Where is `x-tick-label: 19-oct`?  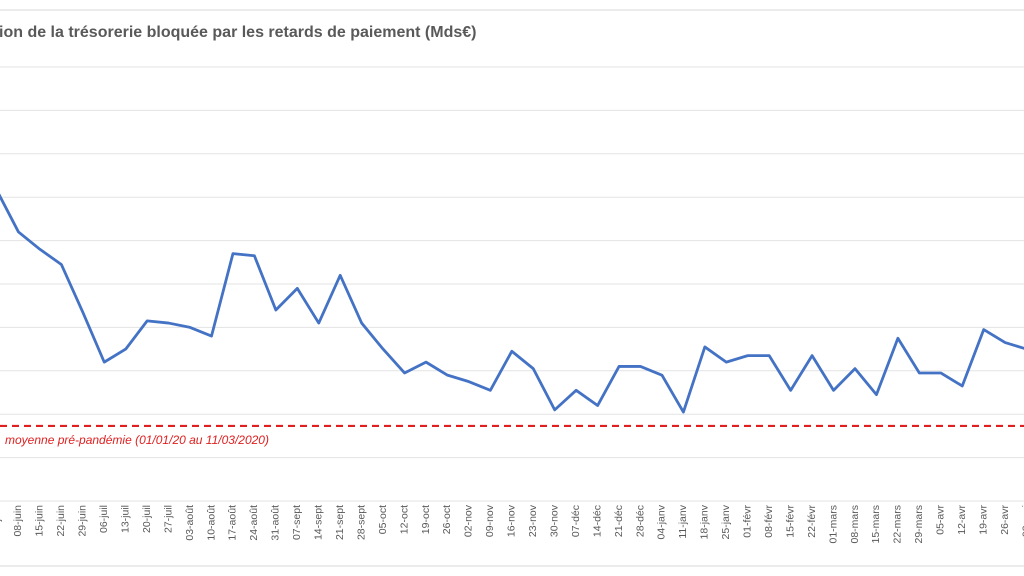
x-tick-label: 19-oct is located at coordinates (426, 519).